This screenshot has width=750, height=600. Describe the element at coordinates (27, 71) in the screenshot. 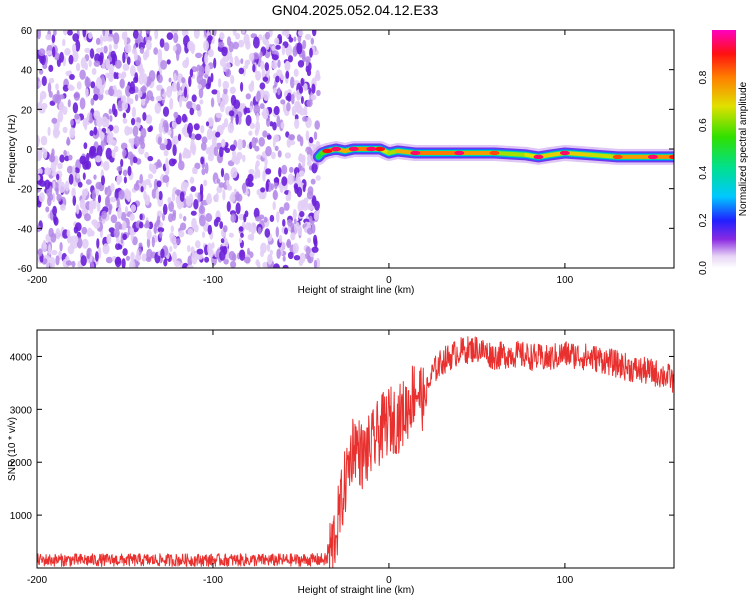

I see `y-tick-label: 40` at that location.